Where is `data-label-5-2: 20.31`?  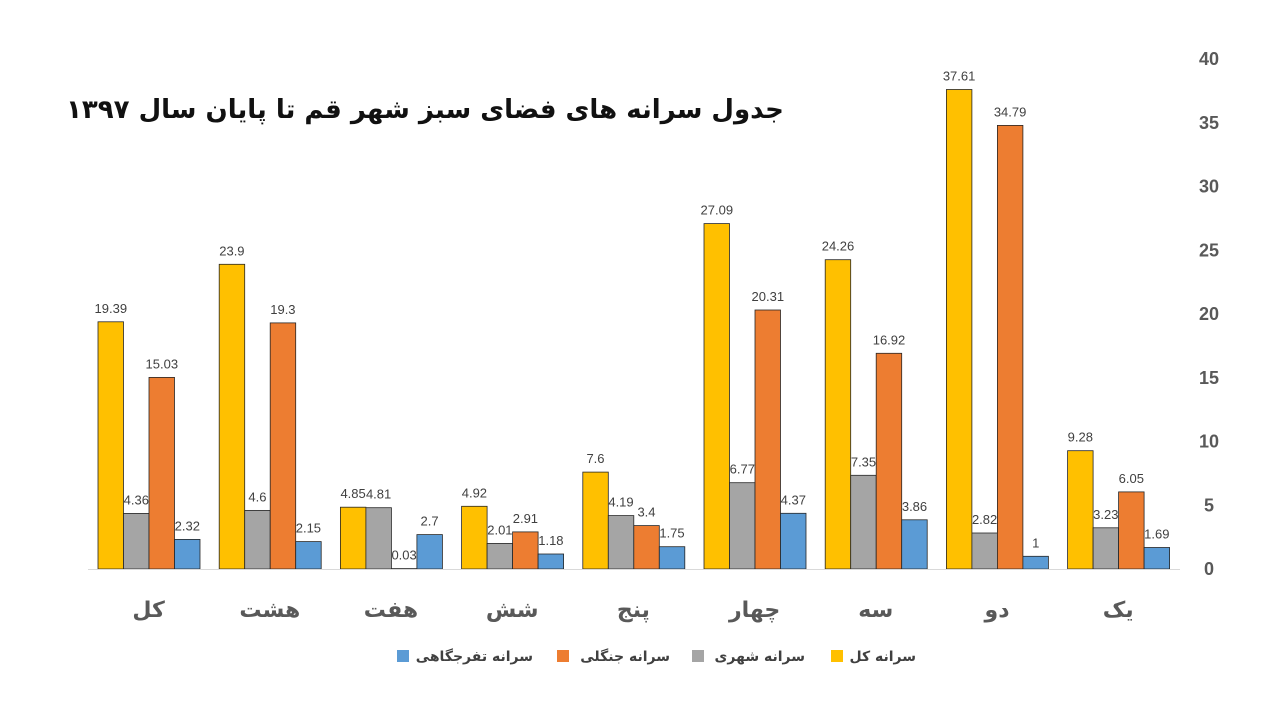
data-label-5-2: 20.31 is located at coordinates (768, 296).